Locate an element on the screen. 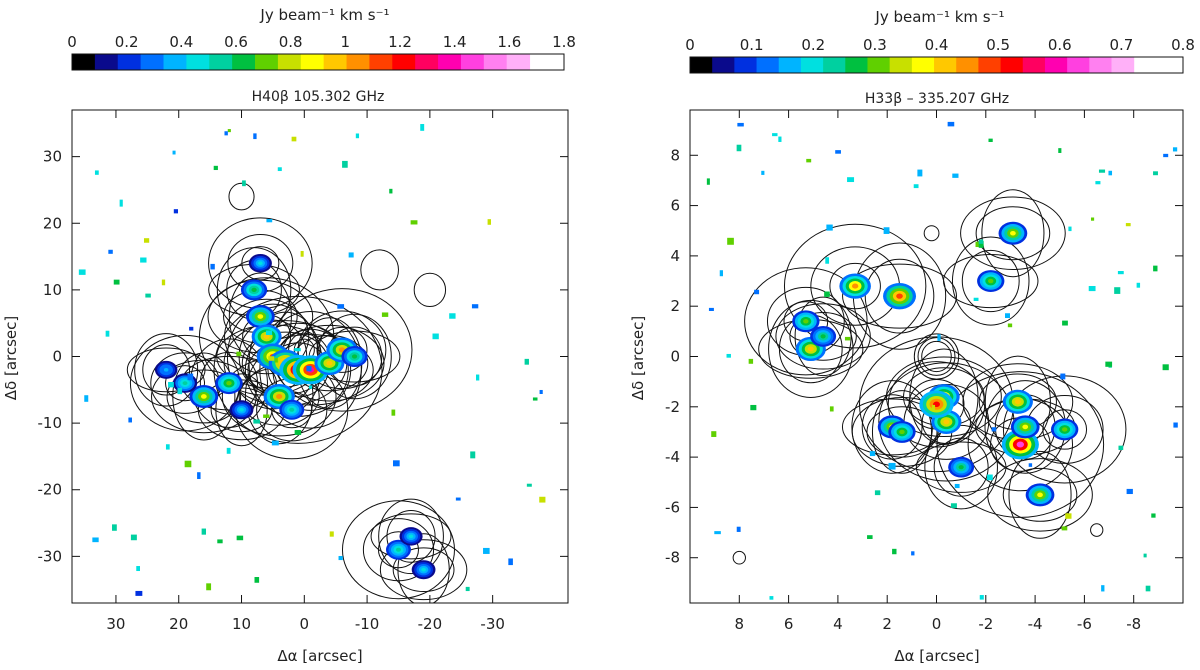 This screenshot has height=670, width=1200. colorbar-tick-label: 0.6 is located at coordinates (236, 42).